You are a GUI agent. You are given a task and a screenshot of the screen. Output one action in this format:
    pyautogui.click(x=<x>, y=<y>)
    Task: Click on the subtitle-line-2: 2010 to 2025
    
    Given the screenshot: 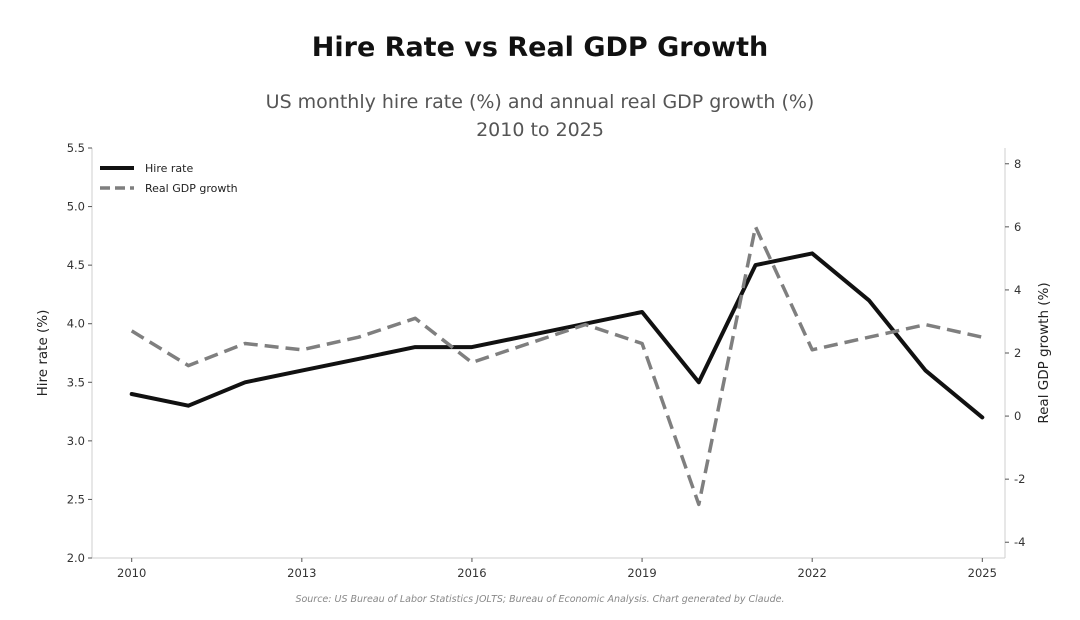 What is the action you would take?
    pyautogui.click(x=540, y=130)
    